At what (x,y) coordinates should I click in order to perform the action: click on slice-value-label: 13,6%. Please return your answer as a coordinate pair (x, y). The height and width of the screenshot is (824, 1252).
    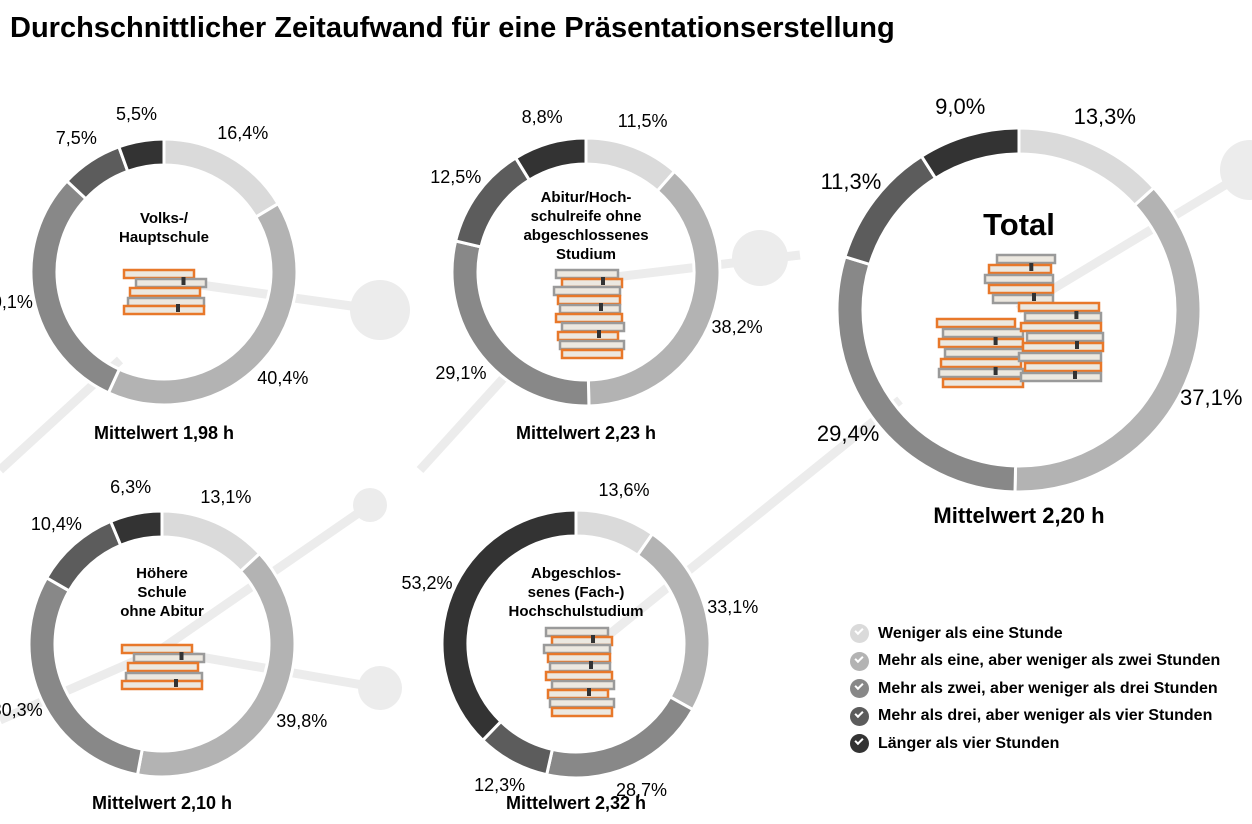
    Looking at the image, I should click on (624, 490).